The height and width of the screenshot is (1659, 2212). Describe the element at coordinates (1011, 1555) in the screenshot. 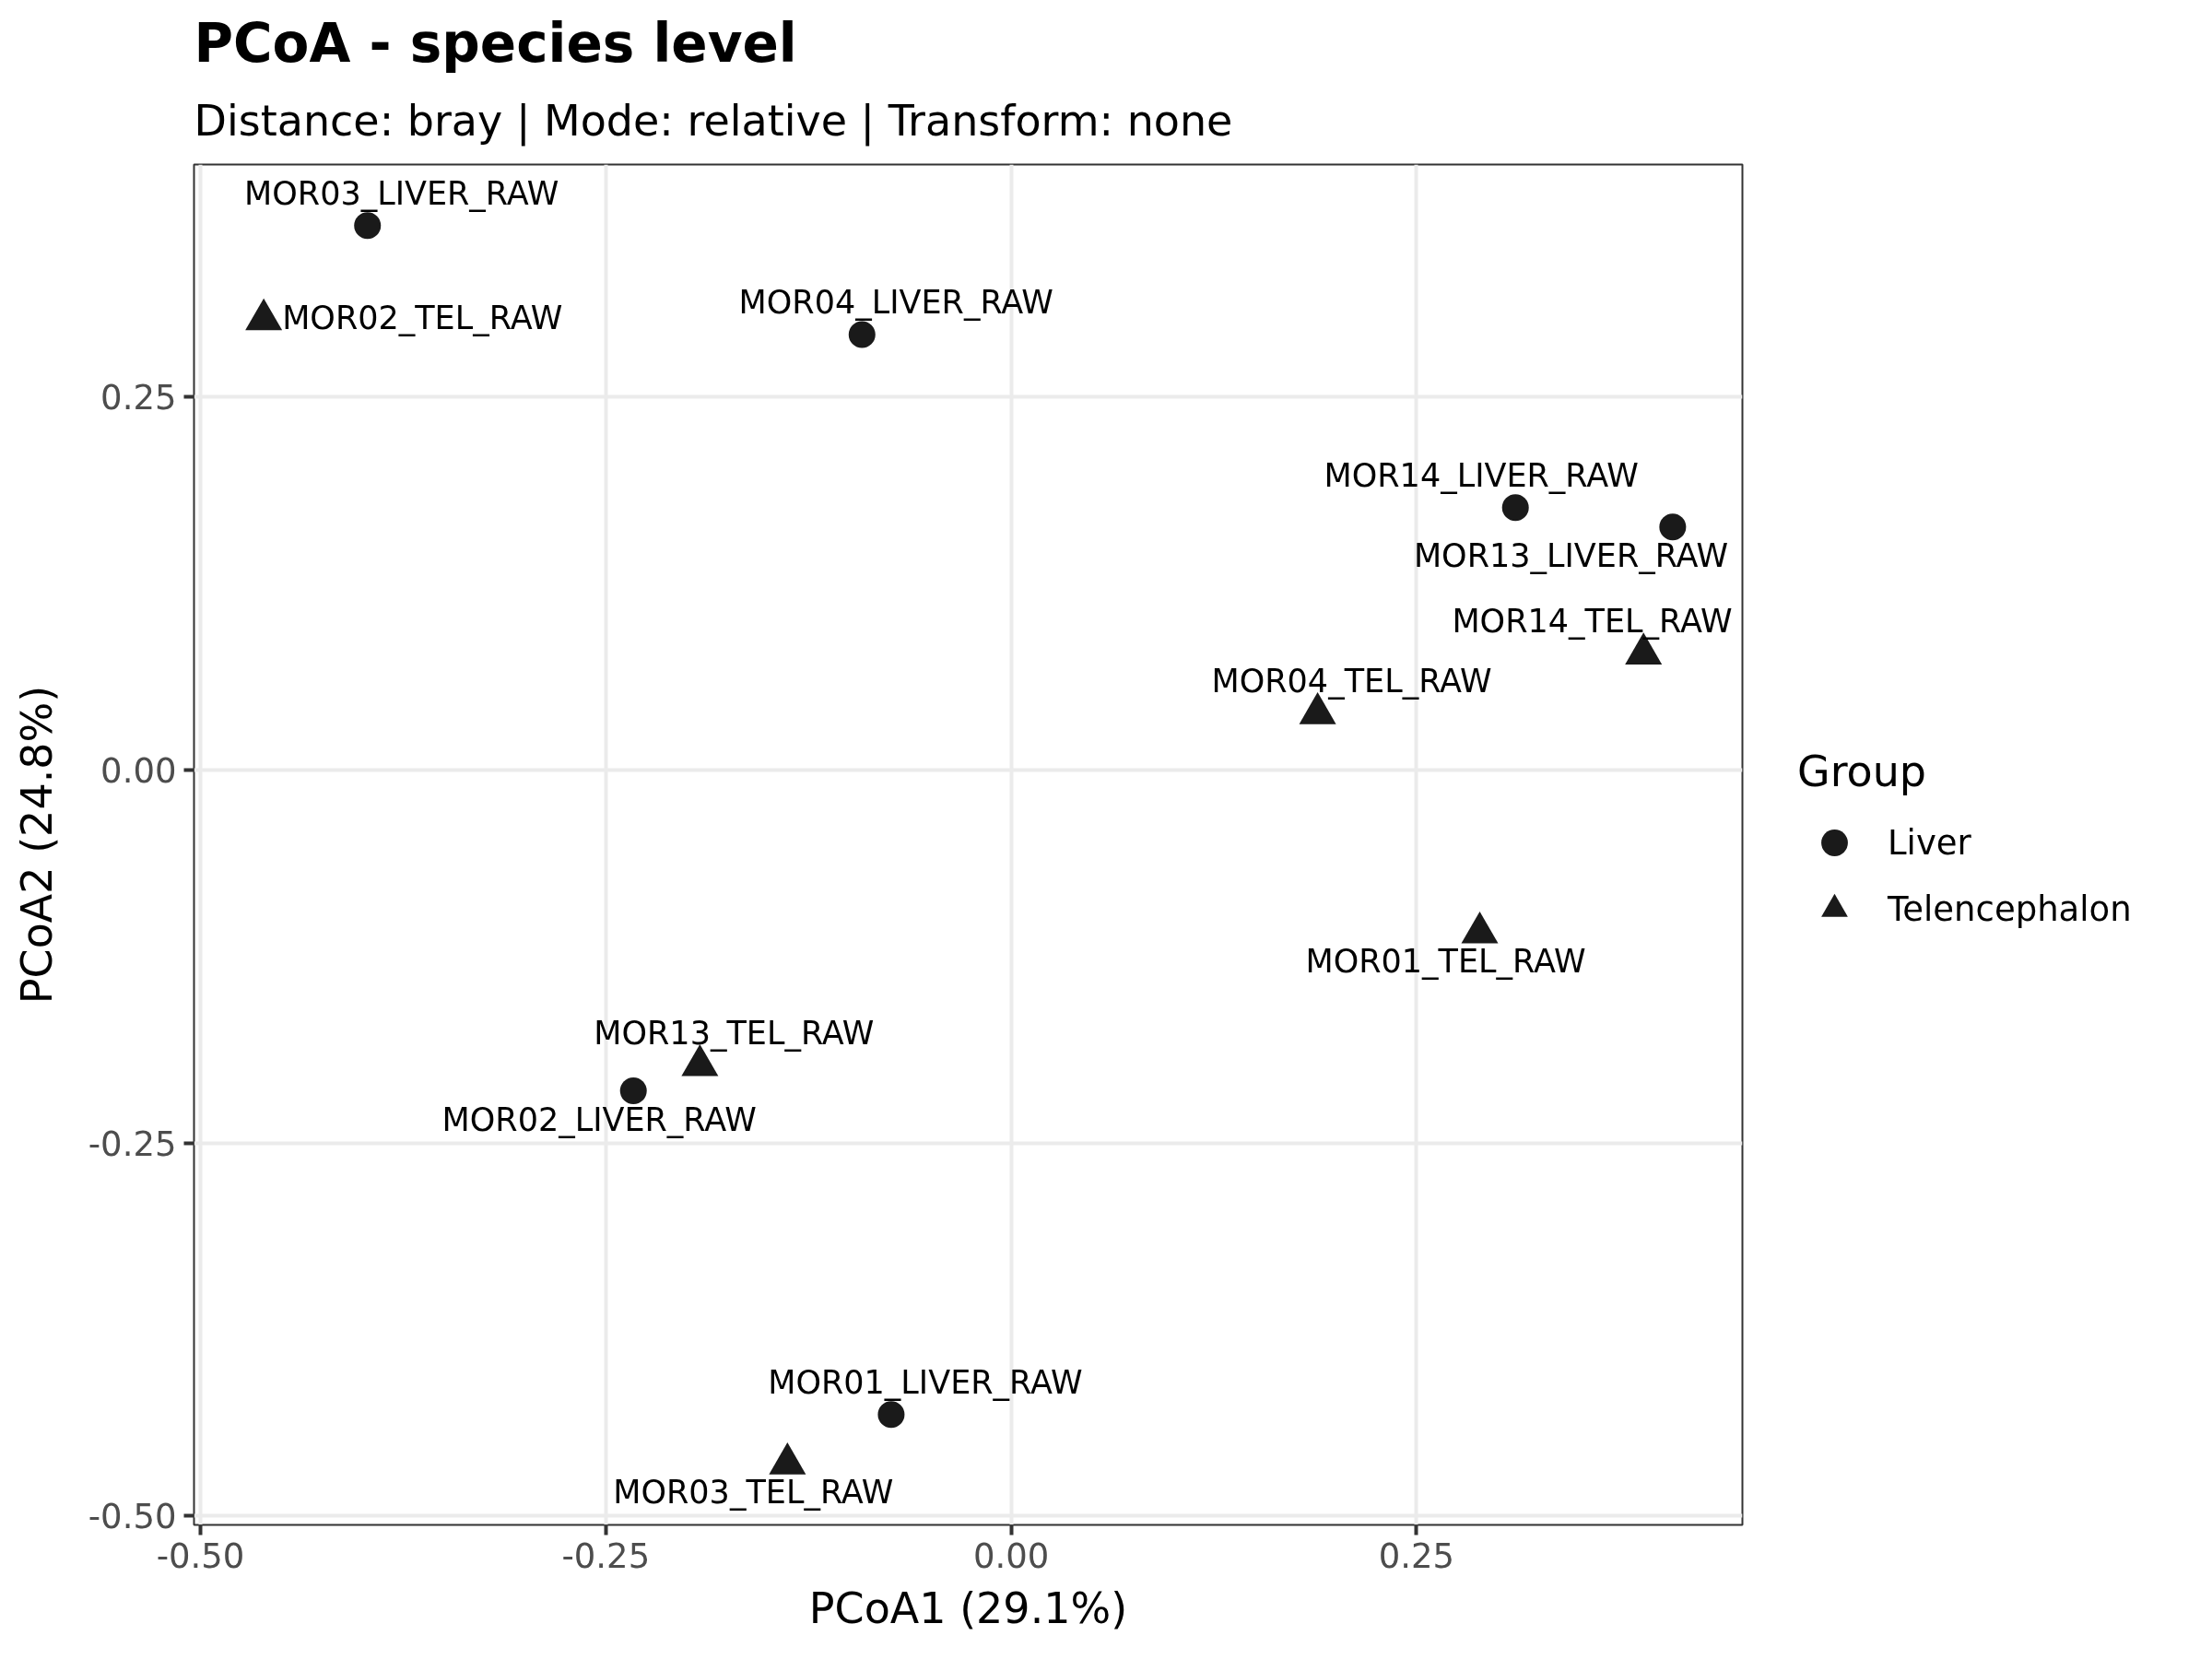

I see `x-tick-label: 0.00` at that location.